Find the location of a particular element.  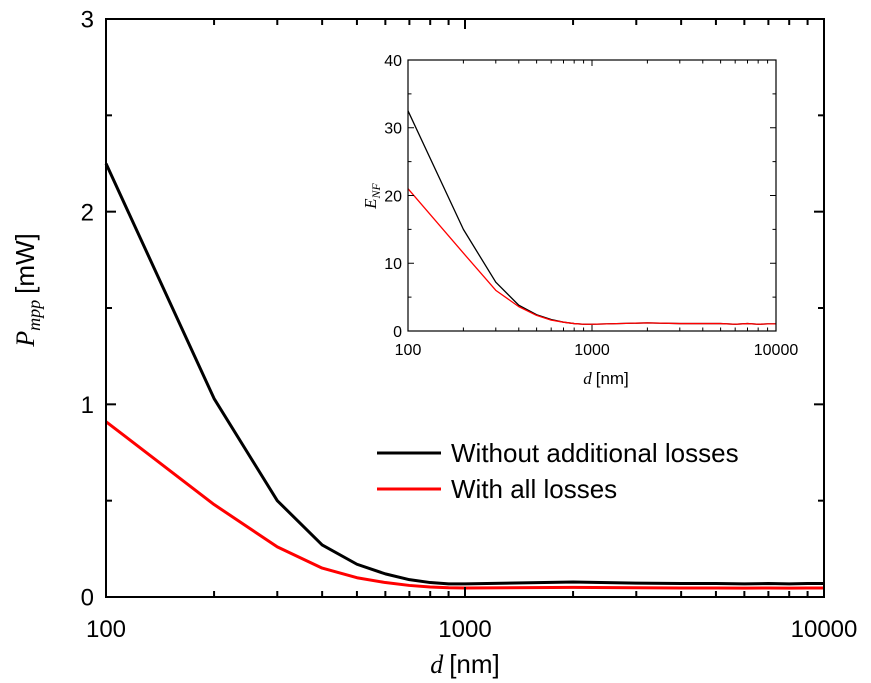

main-x-tick-label: 10000 is located at coordinates (824, 629).